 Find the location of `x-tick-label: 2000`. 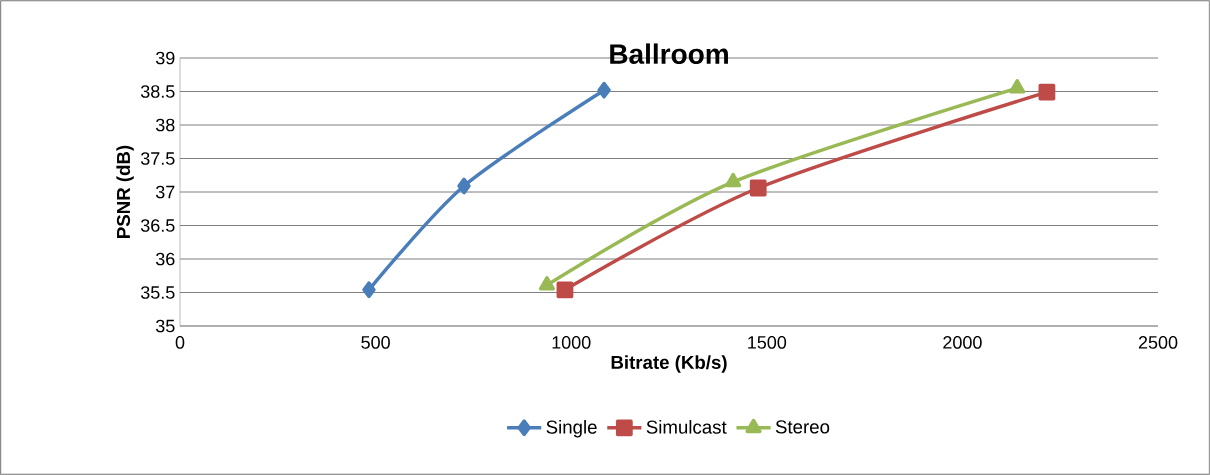

x-tick-label: 2000 is located at coordinates (962, 342).